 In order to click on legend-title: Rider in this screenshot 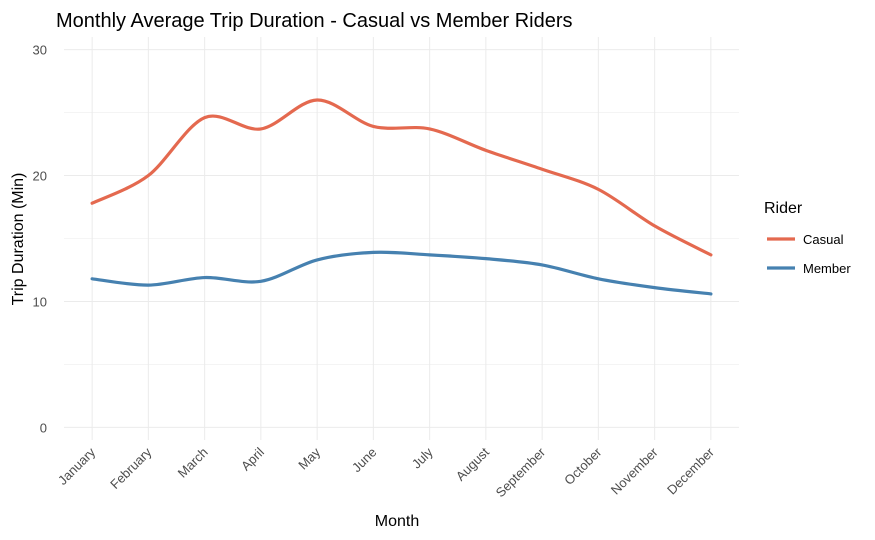, I will do `click(783, 208)`.